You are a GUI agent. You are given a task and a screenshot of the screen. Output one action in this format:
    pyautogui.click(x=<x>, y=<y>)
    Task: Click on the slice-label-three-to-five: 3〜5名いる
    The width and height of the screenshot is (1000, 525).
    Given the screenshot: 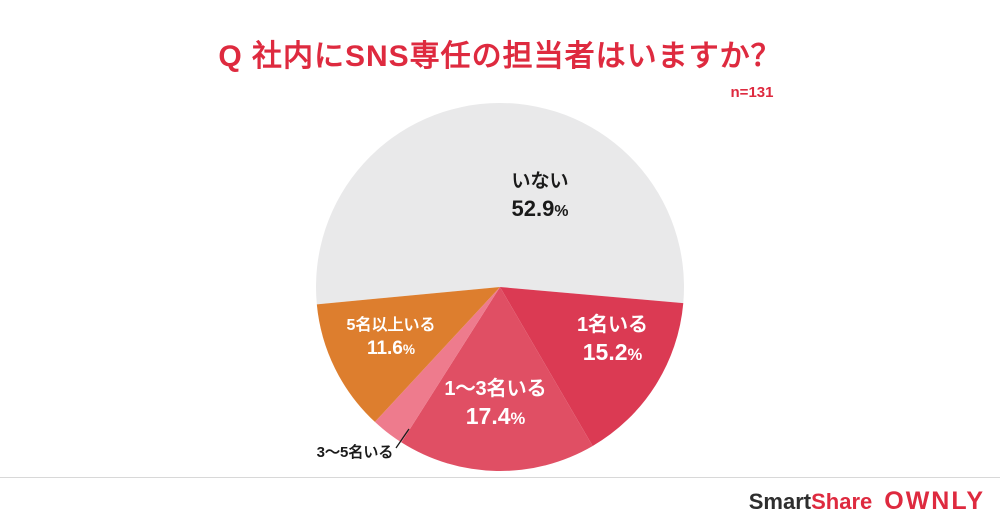 What is the action you would take?
    pyautogui.click(x=355, y=452)
    